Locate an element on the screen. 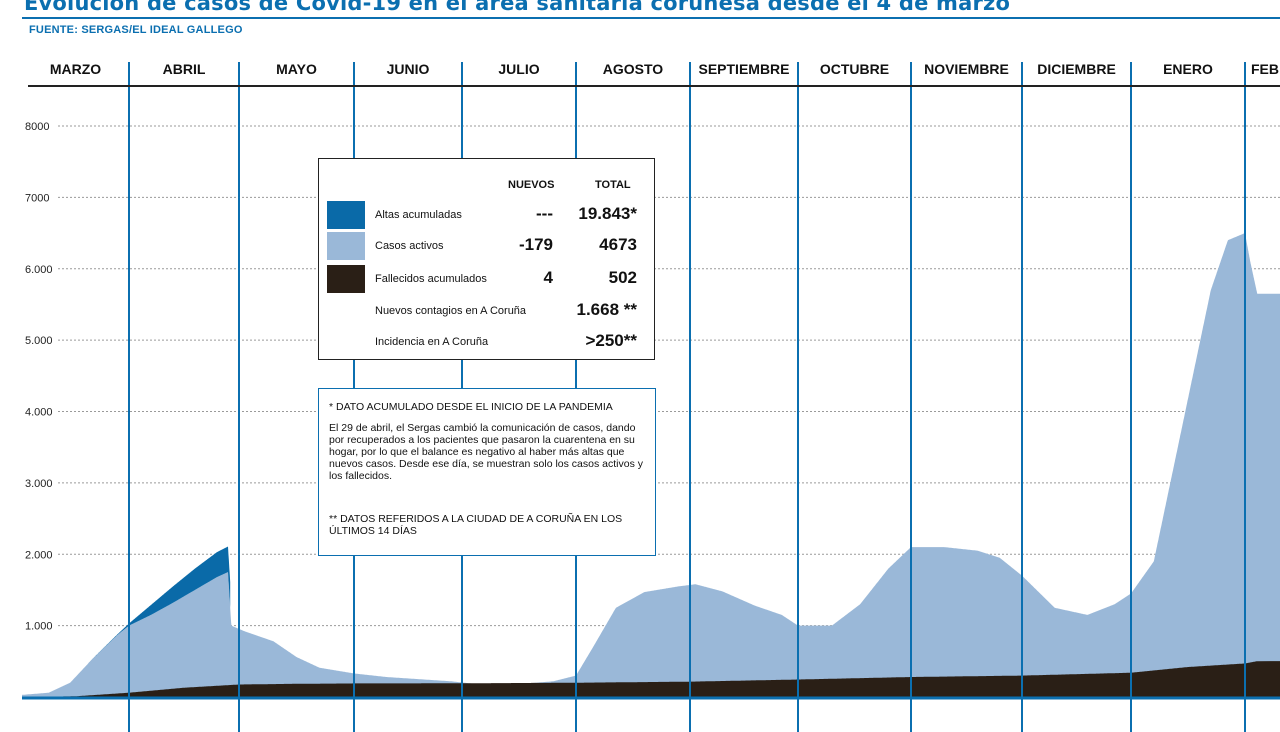 This screenshot has width=1280, height=732. legend-label: Fallecidos acumulados is located at coordinates (431, 279).